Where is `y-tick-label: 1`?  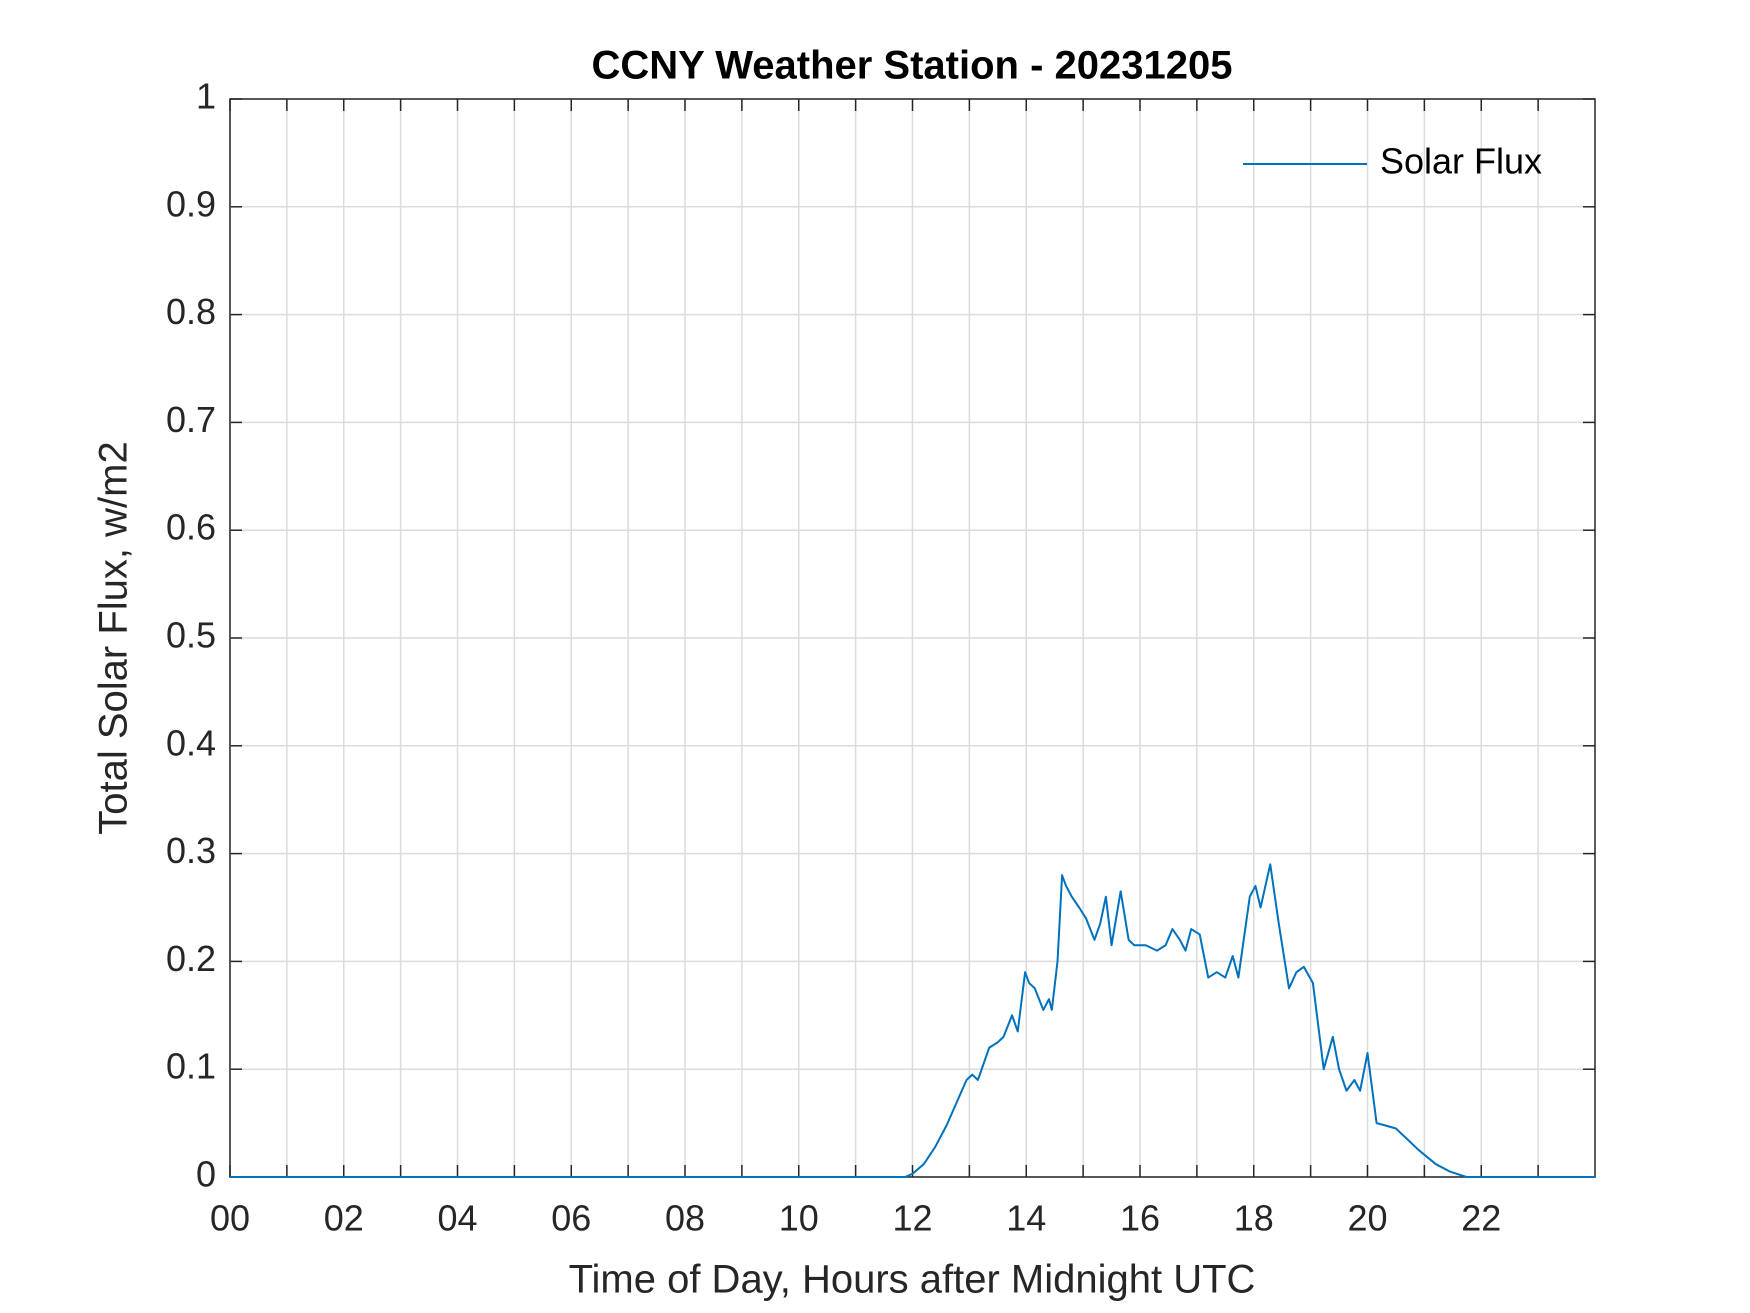 y-tick-label: 1 is located at coordinates (206, 96).